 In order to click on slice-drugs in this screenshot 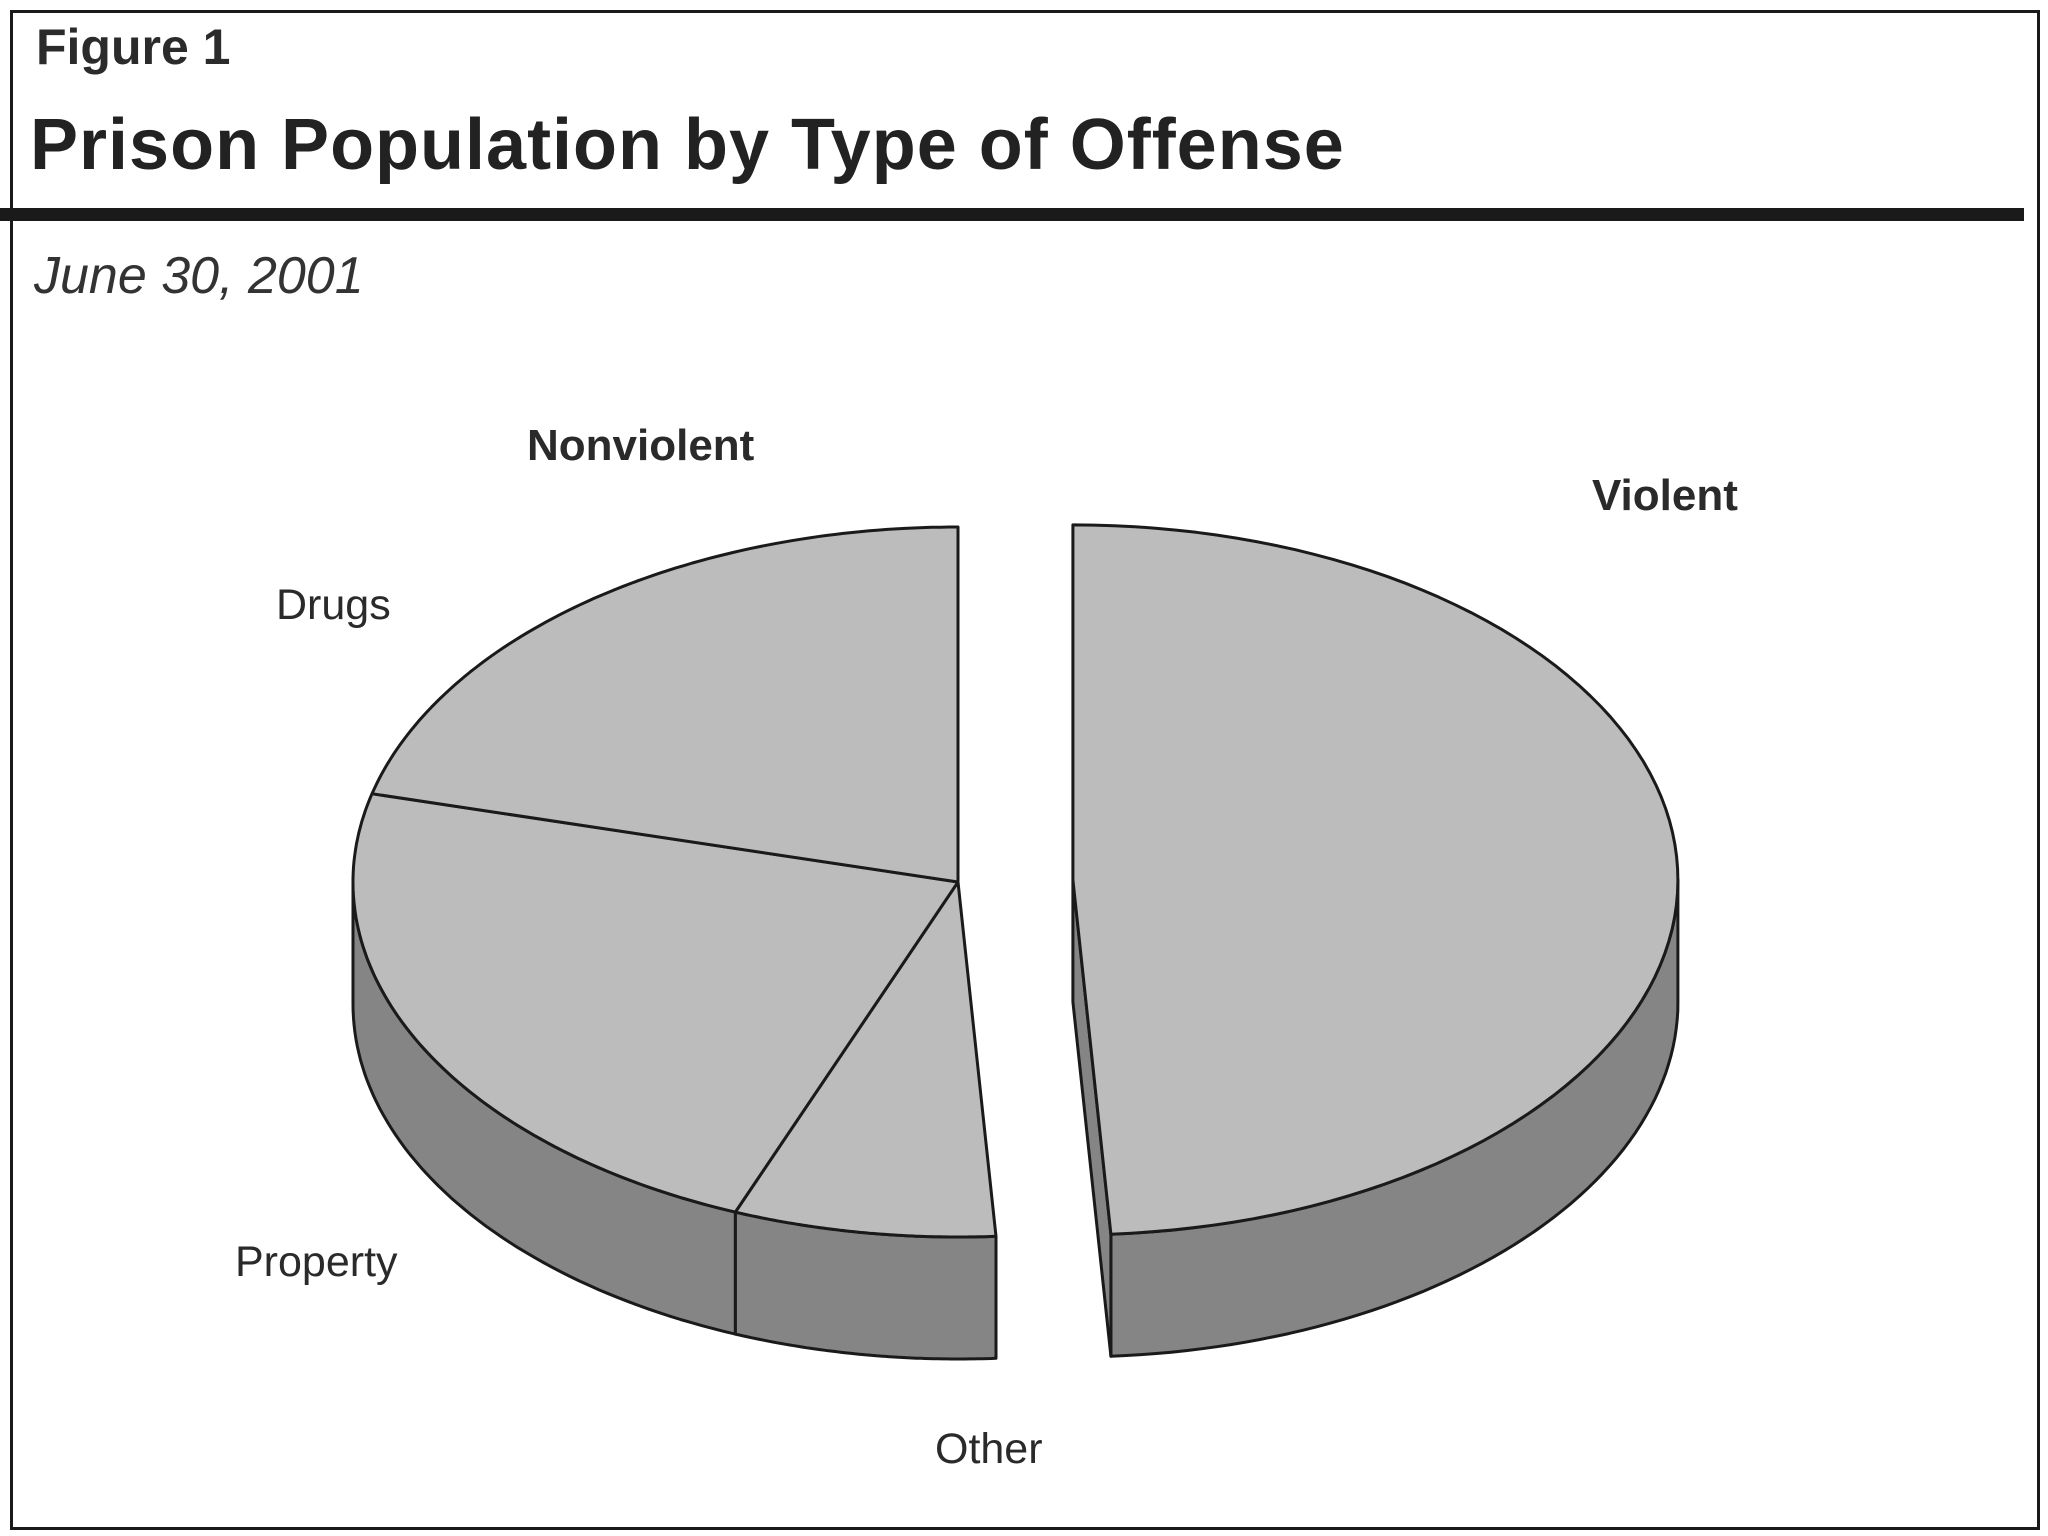, I will do `click(665, 704)`.